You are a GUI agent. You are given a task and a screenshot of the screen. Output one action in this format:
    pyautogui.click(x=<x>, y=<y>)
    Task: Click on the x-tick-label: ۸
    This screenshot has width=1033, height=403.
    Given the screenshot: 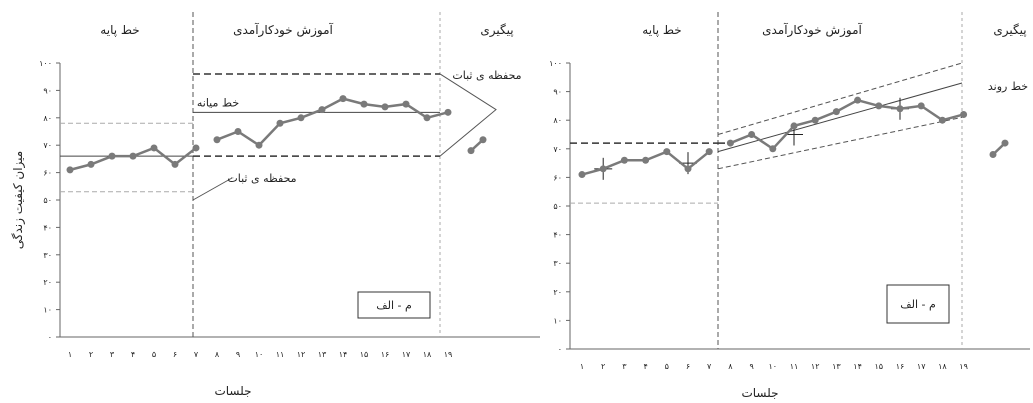 What is the action you would take?
    pyautogui.click(x=217, y=354)
    